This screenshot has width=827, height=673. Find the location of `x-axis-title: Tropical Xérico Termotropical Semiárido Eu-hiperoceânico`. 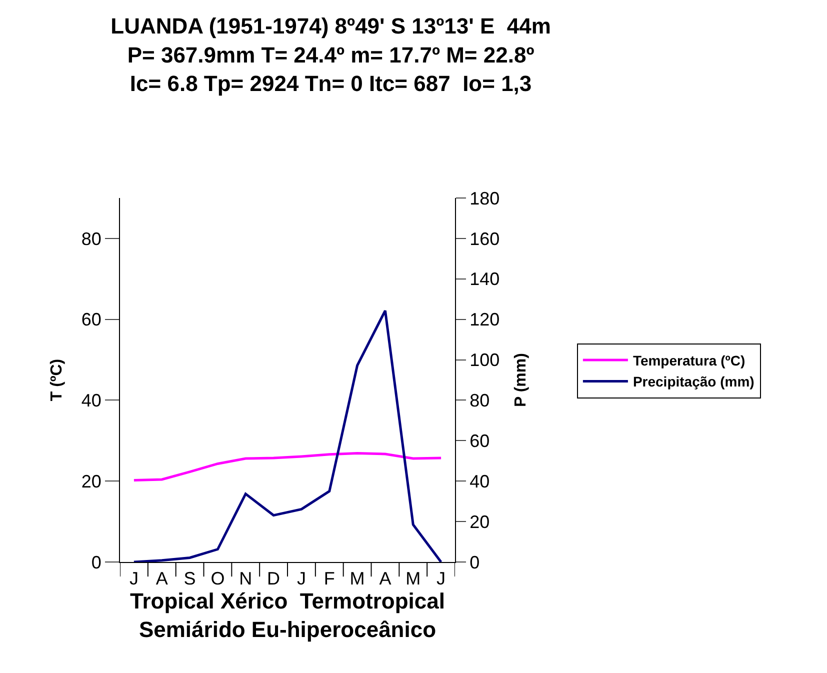

x-axis-title: Tropical Xérico Termotropical Semiárido Eu-hiperoceânico is located at coordinates (288, 615).